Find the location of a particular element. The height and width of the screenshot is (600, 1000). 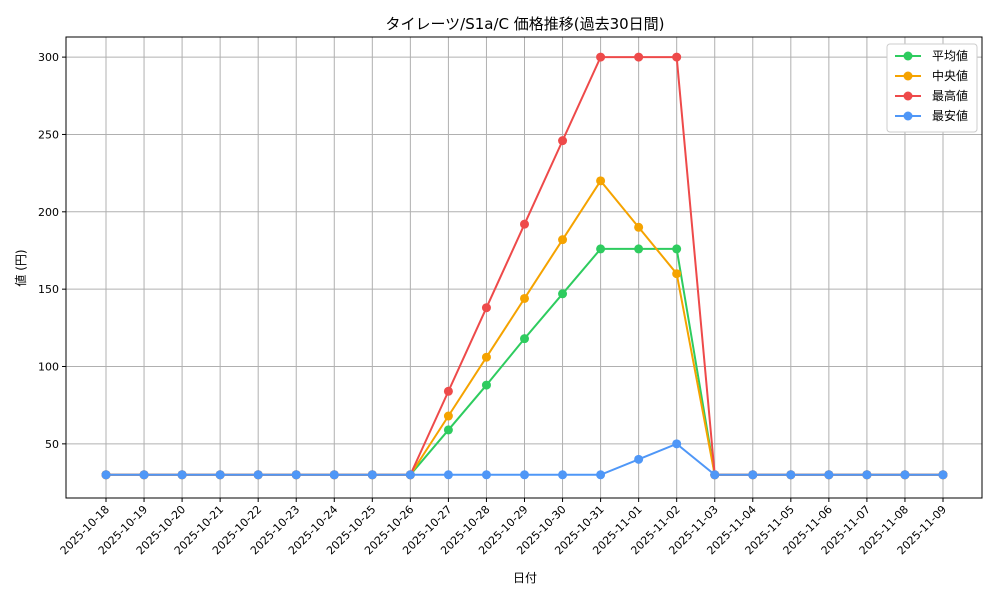

legend-label: 最高値 is located at coordinates (950, 95).